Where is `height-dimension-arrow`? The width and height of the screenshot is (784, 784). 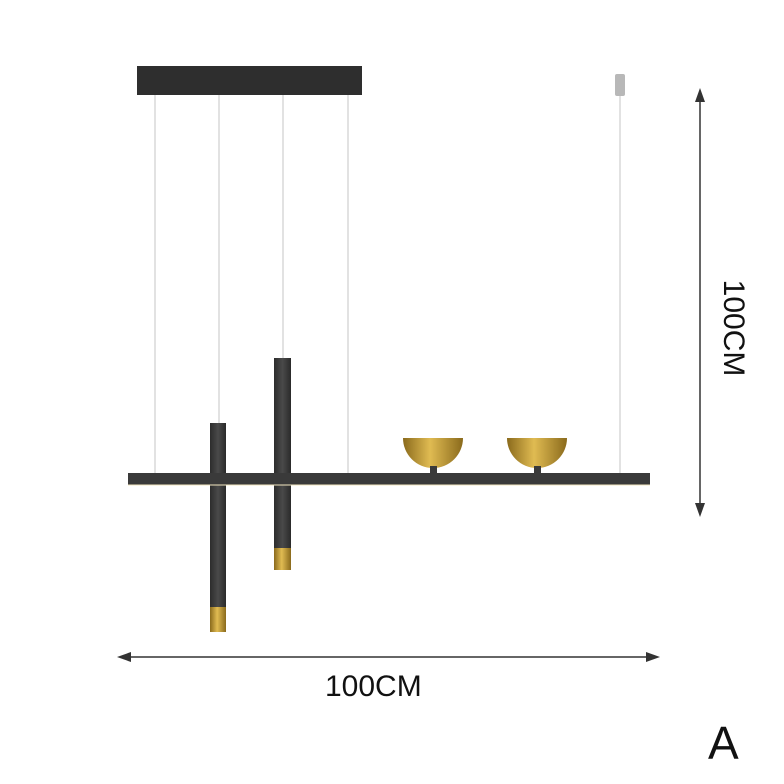 height-dimension-arrow is located at coordinates (700, 302).